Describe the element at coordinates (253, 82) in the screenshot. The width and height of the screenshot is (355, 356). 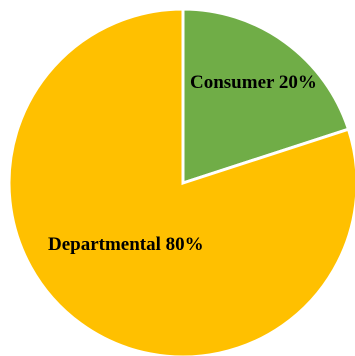
I see `slice-label-consumer: Consumer 20%` at that location.